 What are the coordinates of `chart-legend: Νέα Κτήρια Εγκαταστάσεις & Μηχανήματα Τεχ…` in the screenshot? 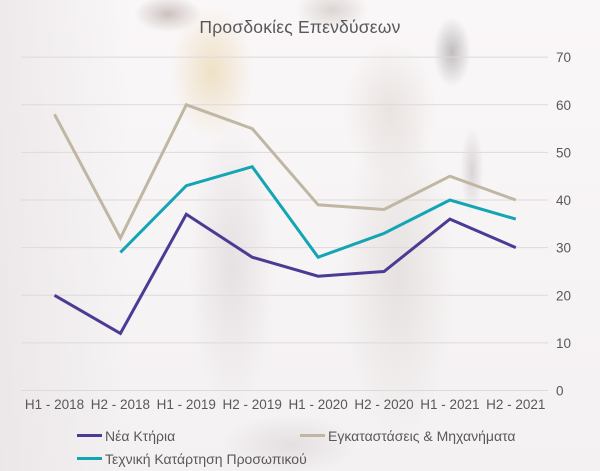 It's located at (300, 447).